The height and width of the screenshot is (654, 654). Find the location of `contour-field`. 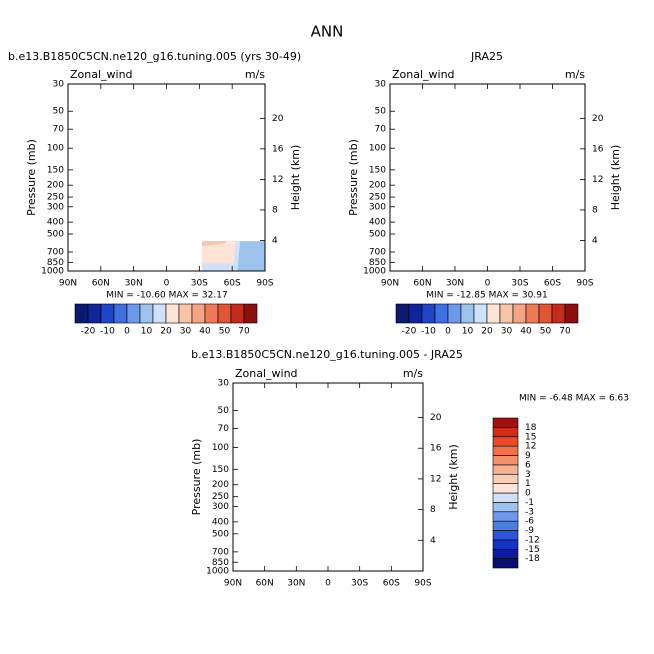

contour-field is located at coordinates (233, 256).